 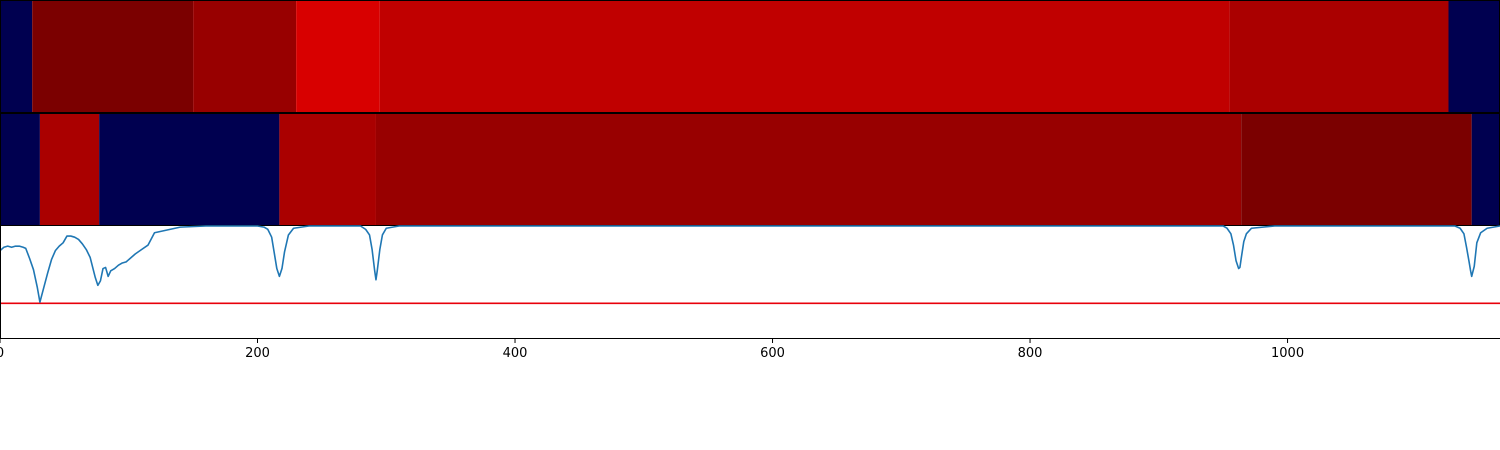 I want to click on x-tick-label: 0, so click(x=2, y=353).